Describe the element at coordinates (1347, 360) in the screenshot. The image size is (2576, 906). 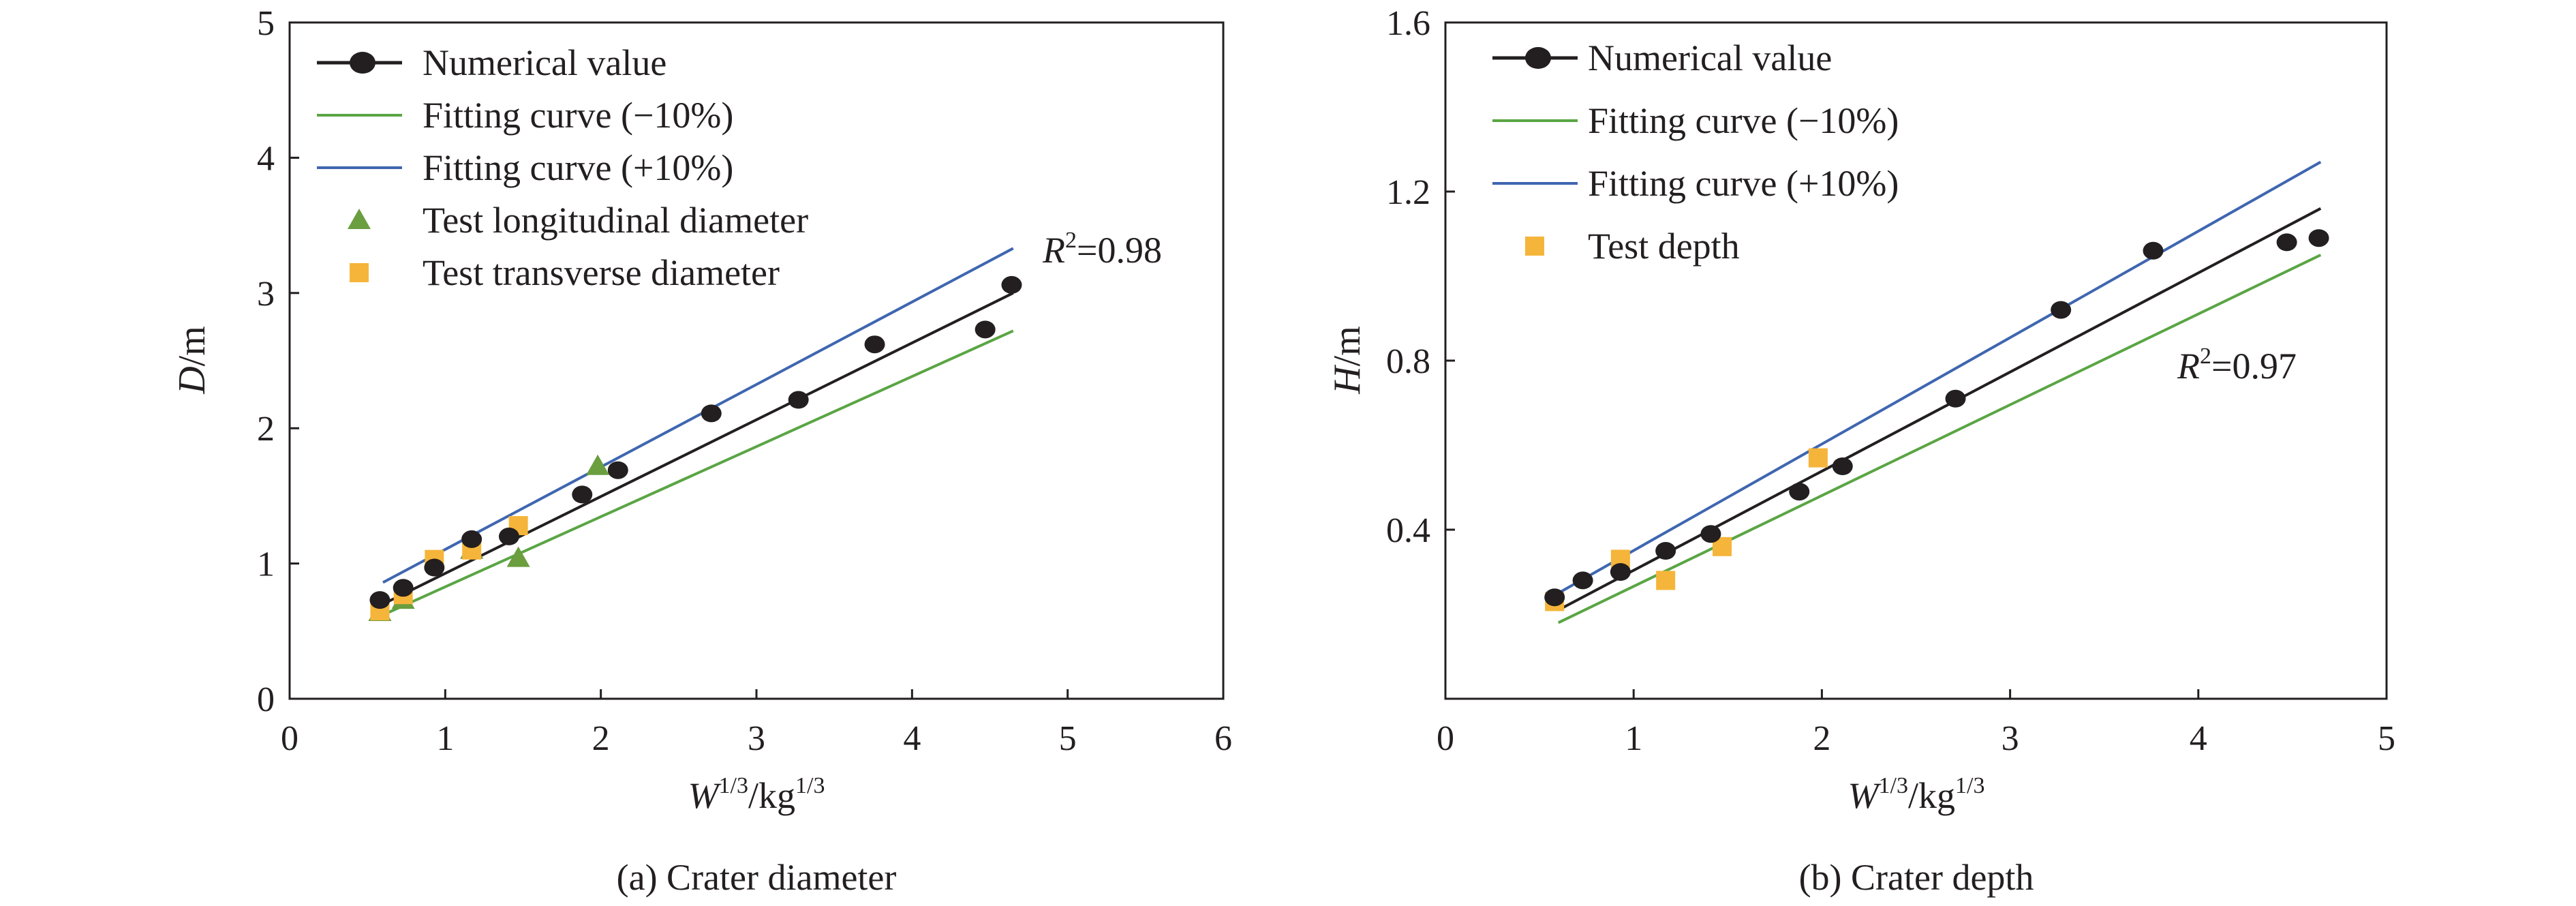
I see `y-axis-label: H/m` at that location.